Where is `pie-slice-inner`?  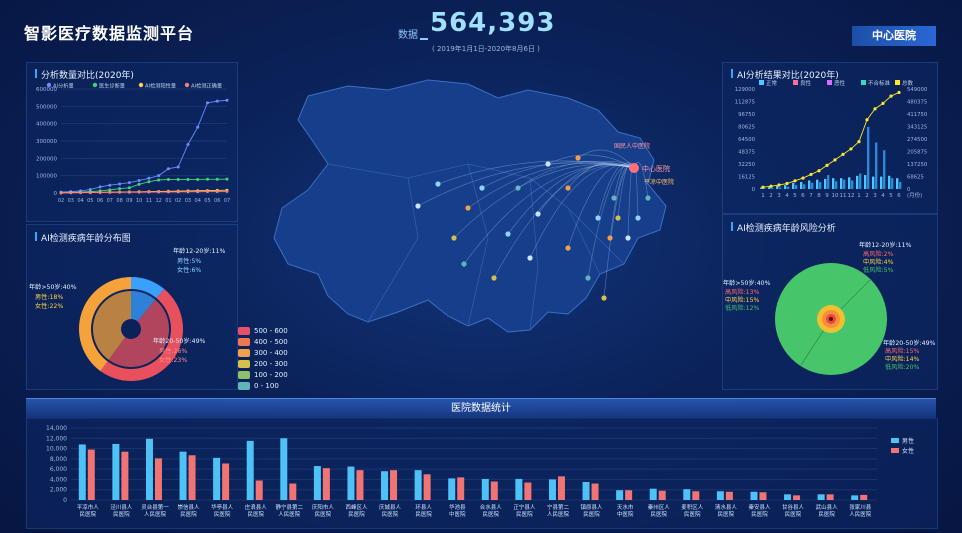 pie-slice-inner is located at coordinates (138, 333).